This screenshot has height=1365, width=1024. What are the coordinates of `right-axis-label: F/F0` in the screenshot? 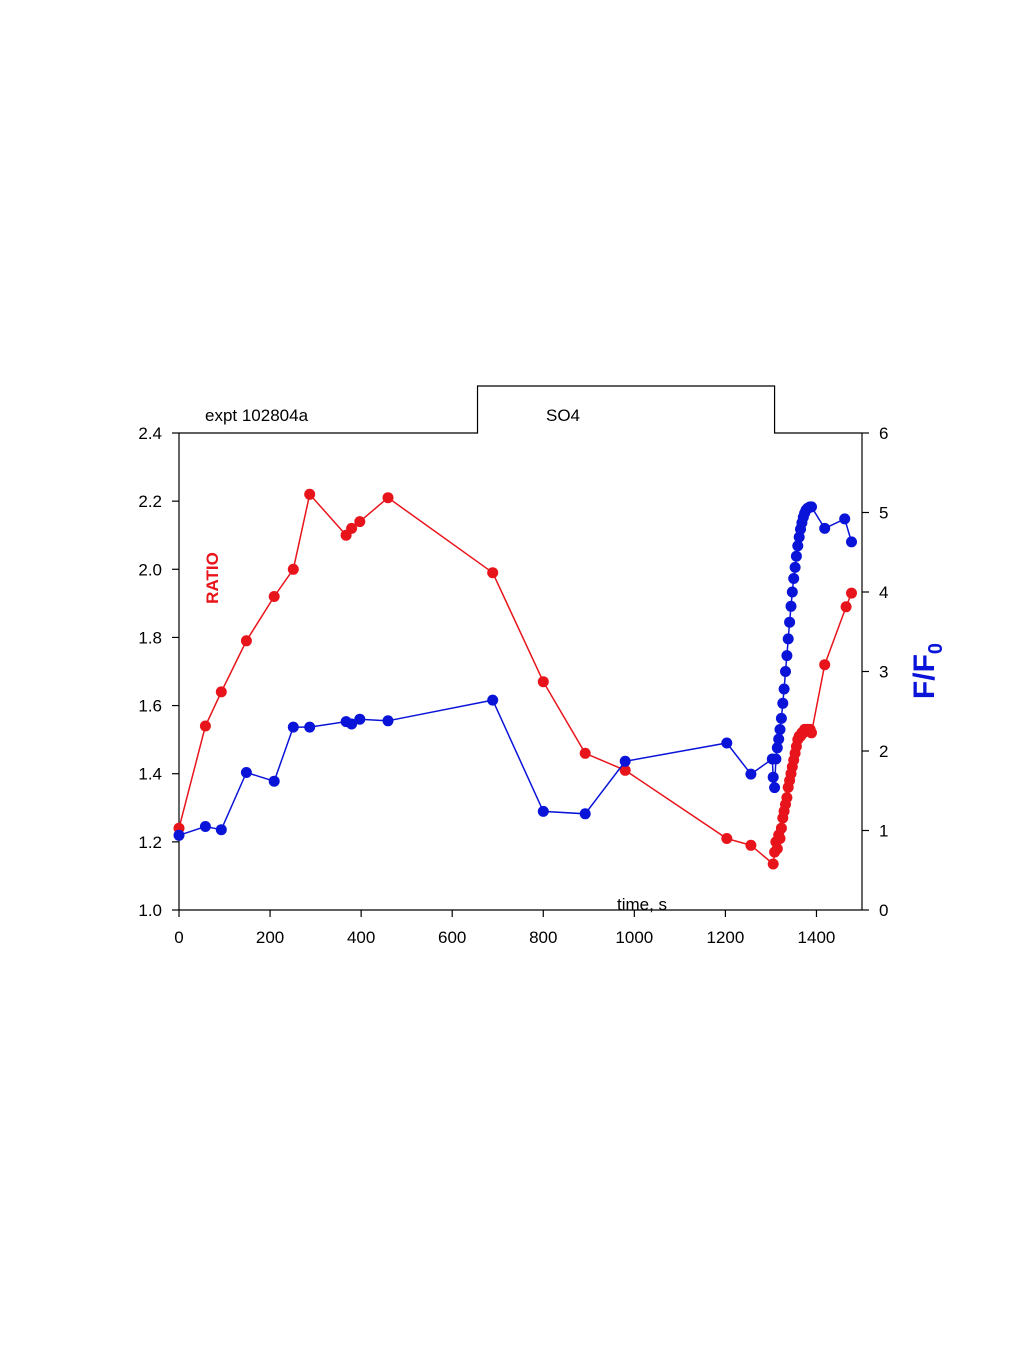 It's located at (927, 671).